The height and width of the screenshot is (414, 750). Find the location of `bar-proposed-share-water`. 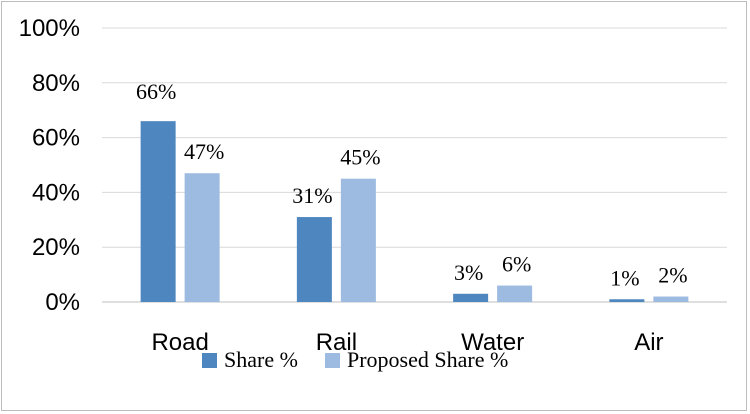

bar-proposed-share-water is located at coordinates (515, 293).